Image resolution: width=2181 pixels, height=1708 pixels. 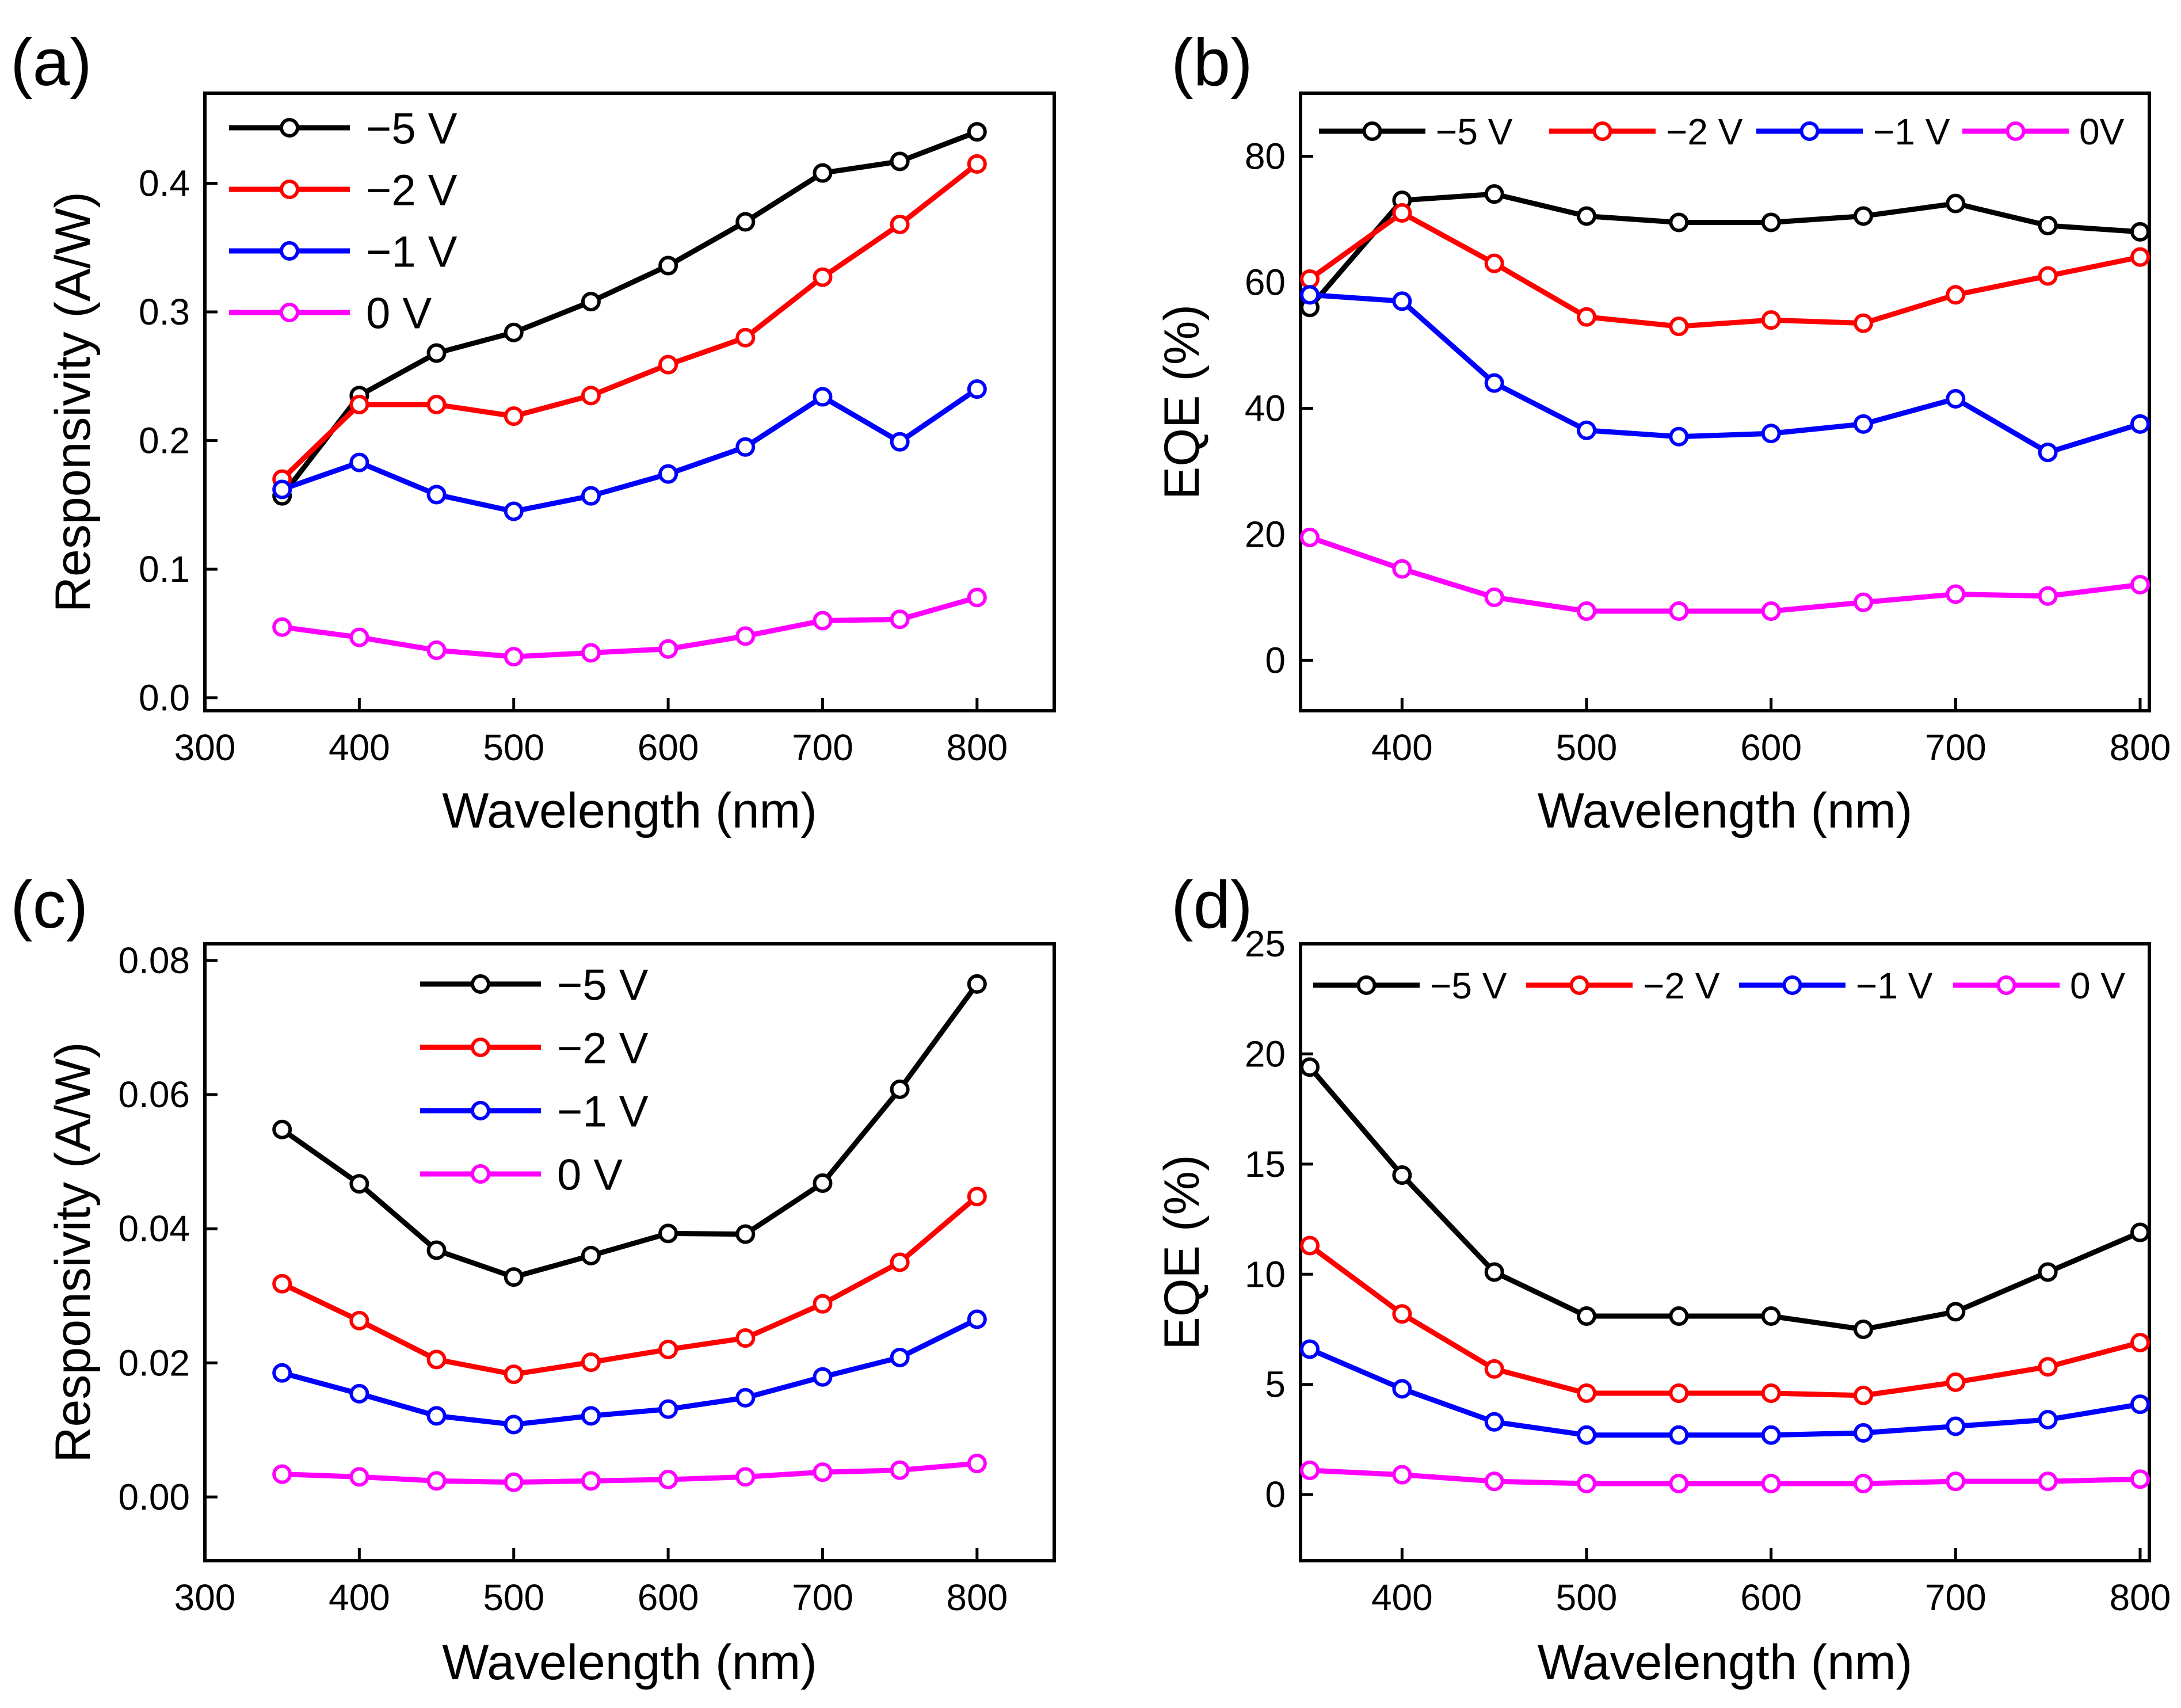 What do you see at coordinates (1402, 747) in the screenshot?
I see `panel-b-x-tick-label: 400` at bounding box center [1402, 747].